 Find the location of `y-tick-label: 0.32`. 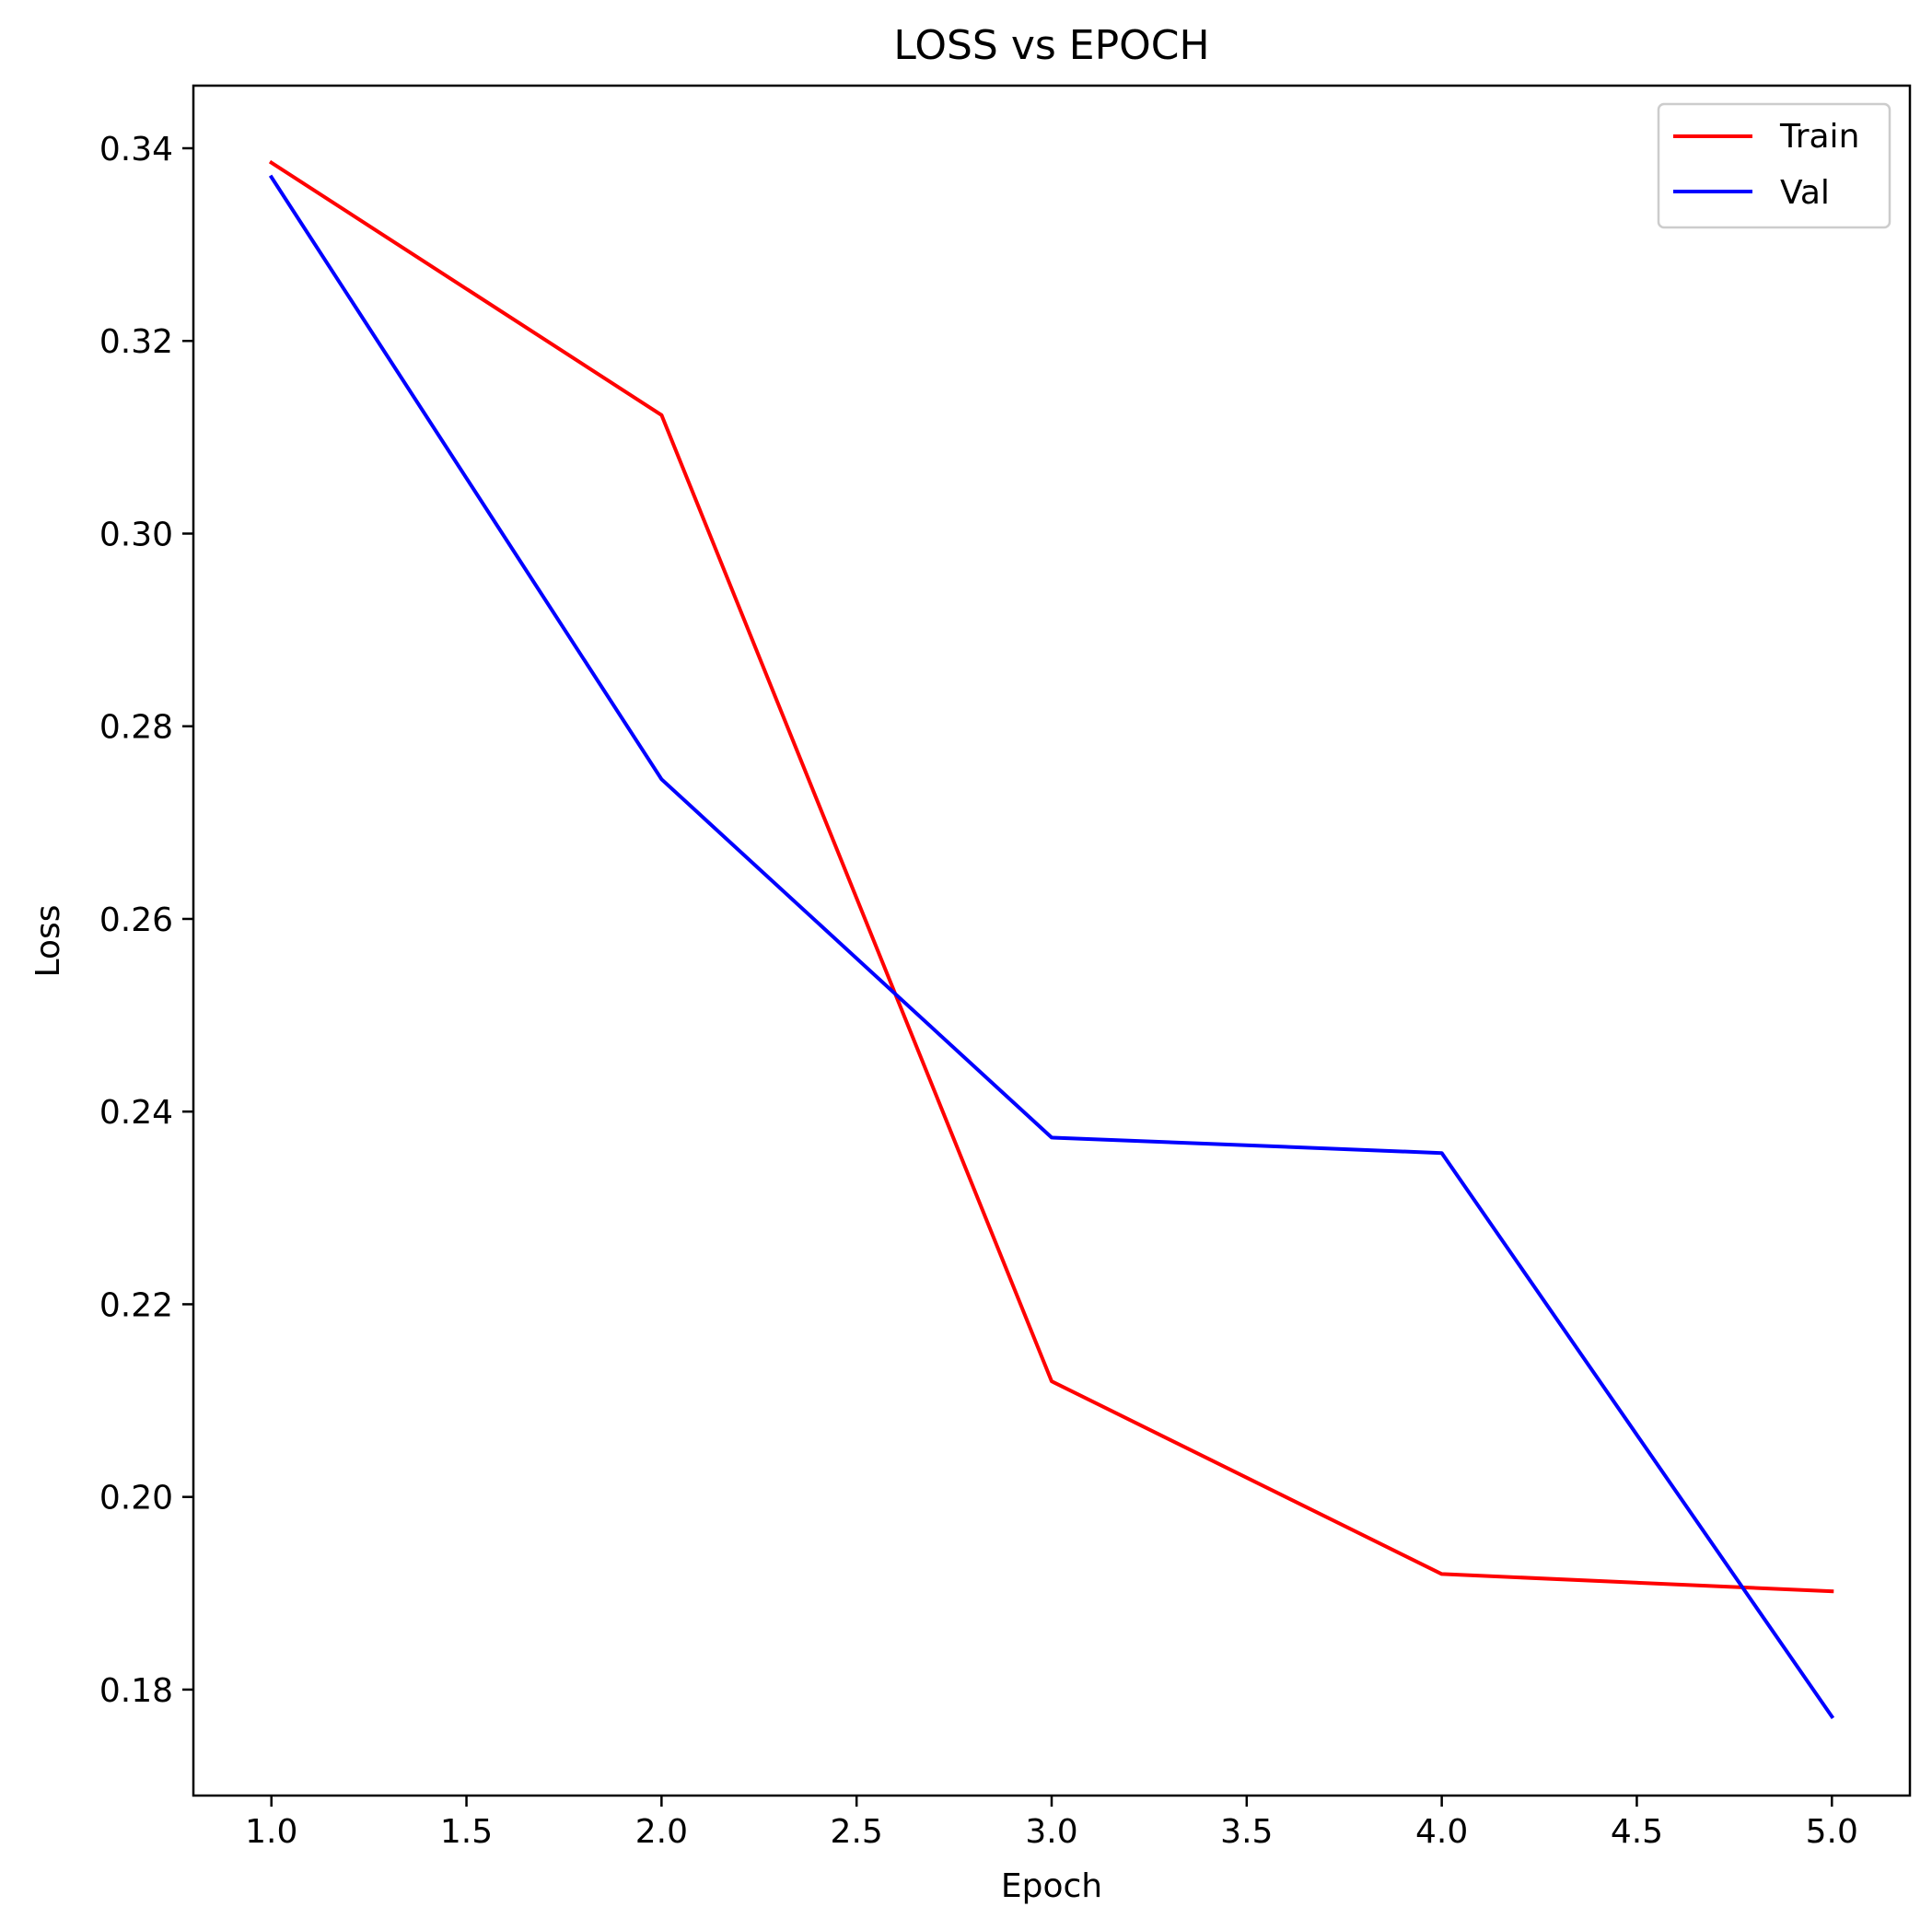

y-tick-label: 0.32 is located at coordinates (136, 342).